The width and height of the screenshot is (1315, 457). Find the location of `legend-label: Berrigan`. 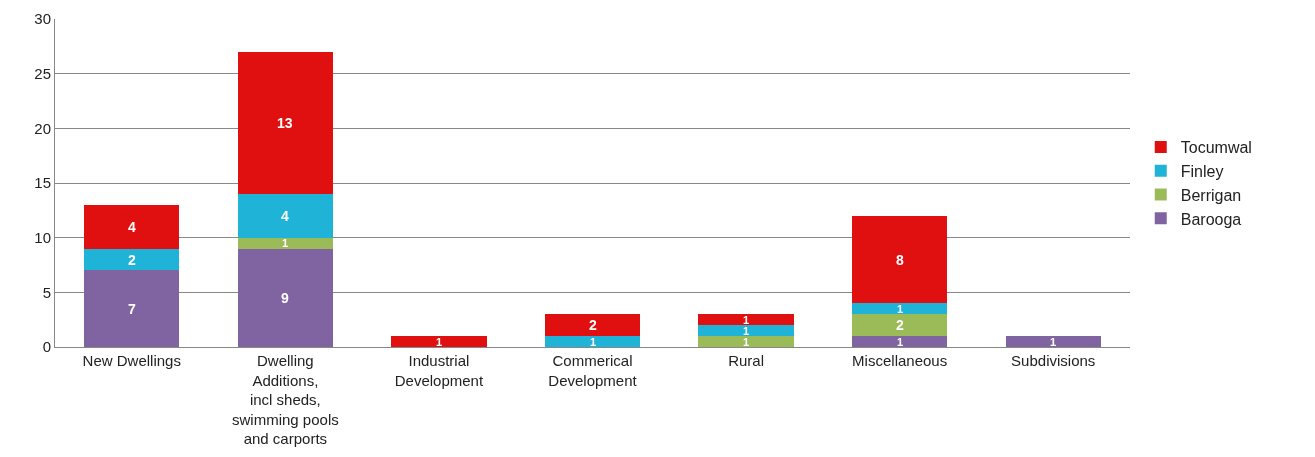

legend-label: Berrigan is located at coordinates (1211, 195).